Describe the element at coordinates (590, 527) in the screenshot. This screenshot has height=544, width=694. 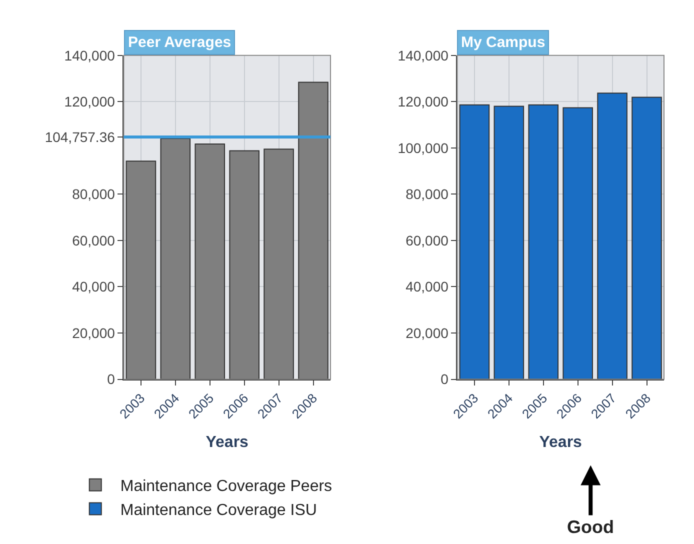
I see `text: Good` at that location.